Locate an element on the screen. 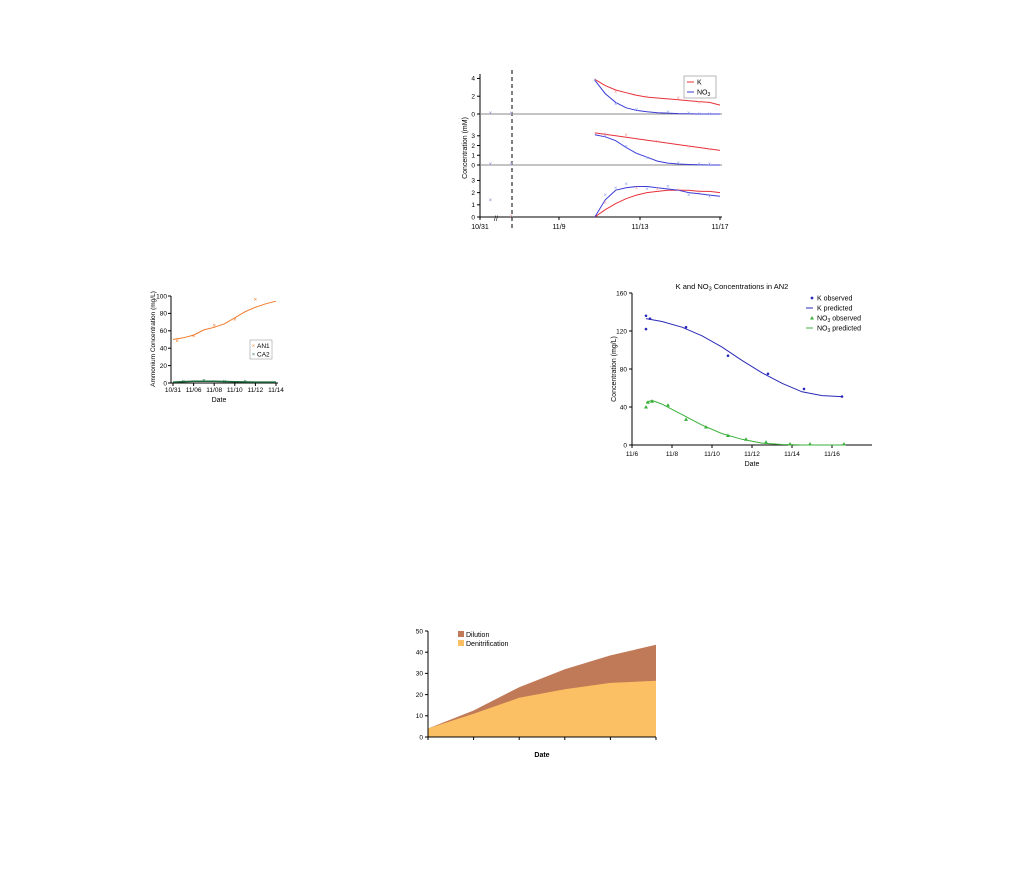 The width and height of the screenshot is (1023, 877). left-xtick-label: 11/12 is located at coordinates (256, 390).